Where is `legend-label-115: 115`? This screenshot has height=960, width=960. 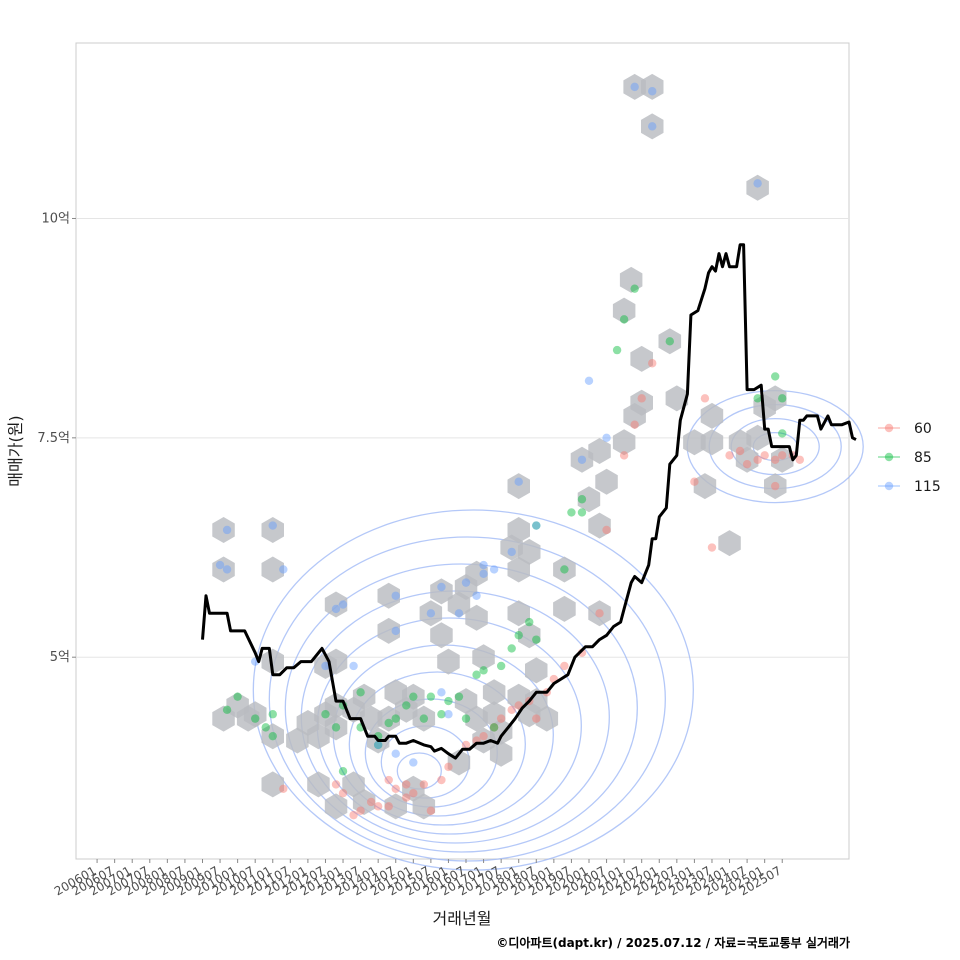
legend-label-115: 115 is located at coordinates (927, 487).